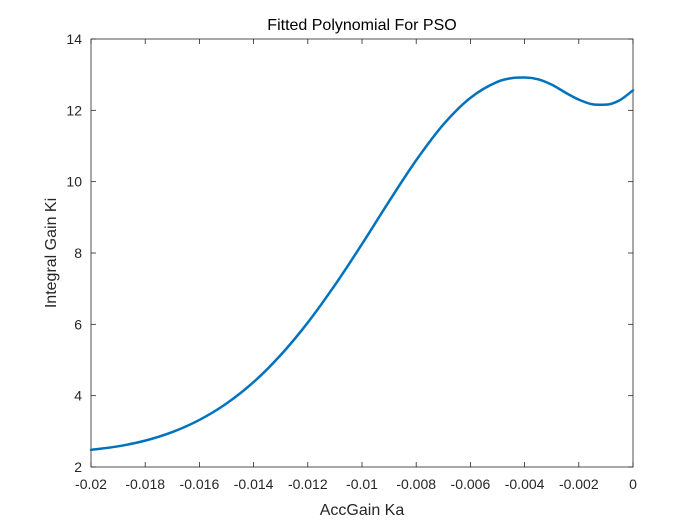 This screenshot has height=525, width=700. What do you see at coordinates (78, 396) in the screenshot?
I see `y-tick-label: 4` at bounding box center [78, 396].